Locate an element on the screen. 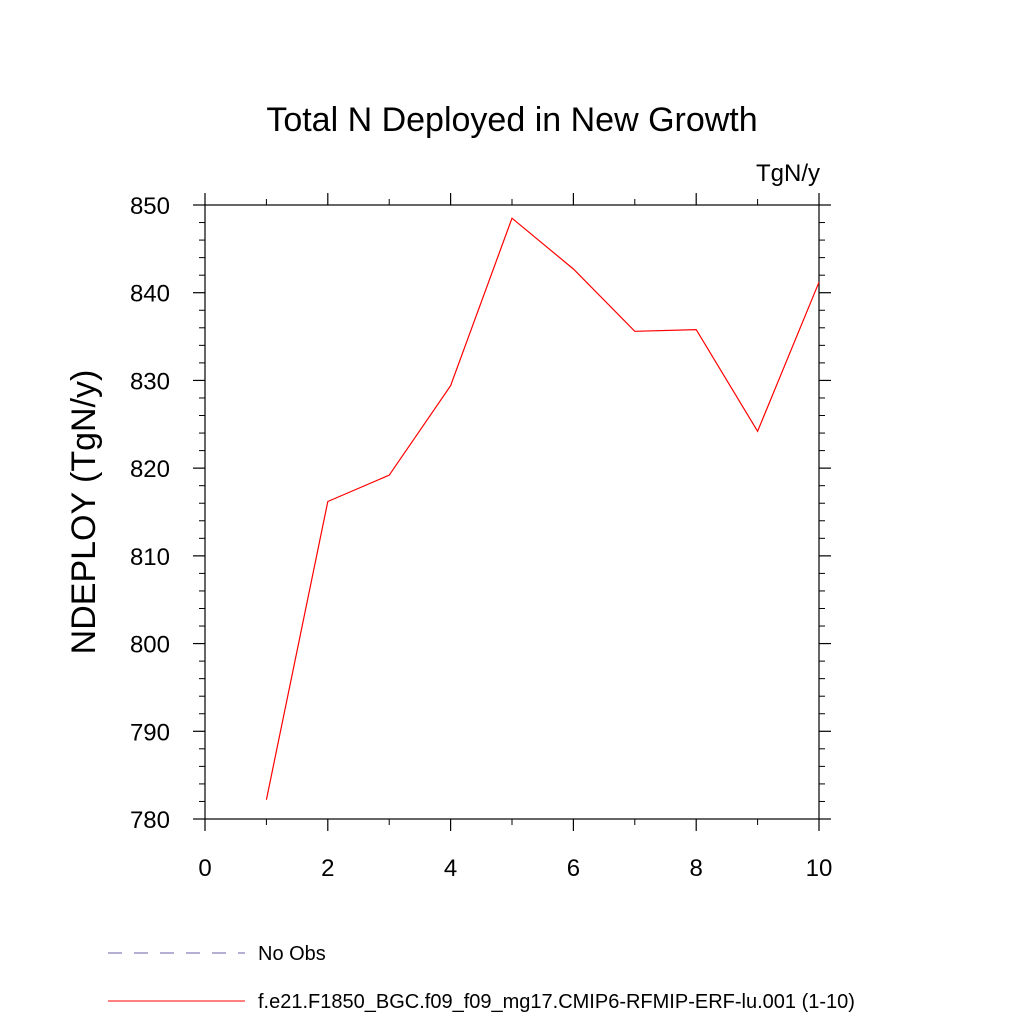 Image resolution: width=1024 pixels, height=1024 pixels. y-tick-label: 840 is located at coordinates (150, 294).